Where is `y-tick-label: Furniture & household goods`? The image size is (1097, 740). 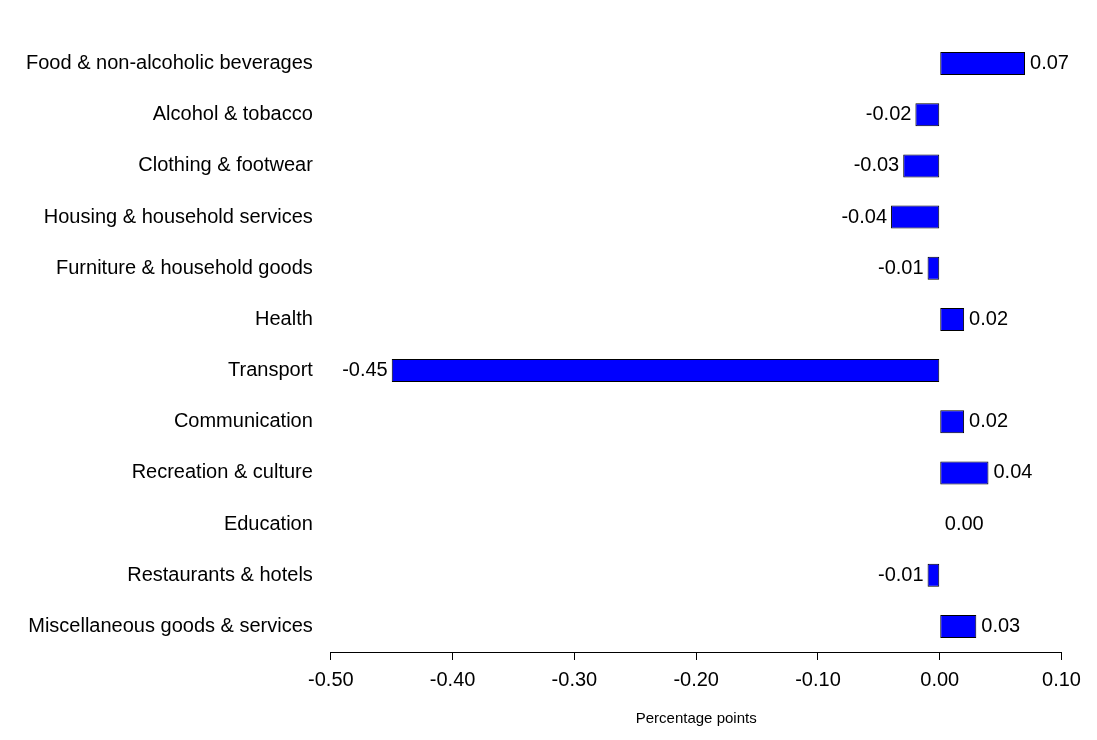
y-tick-label: Furniture & household goods is located at coordinates (184, 266).